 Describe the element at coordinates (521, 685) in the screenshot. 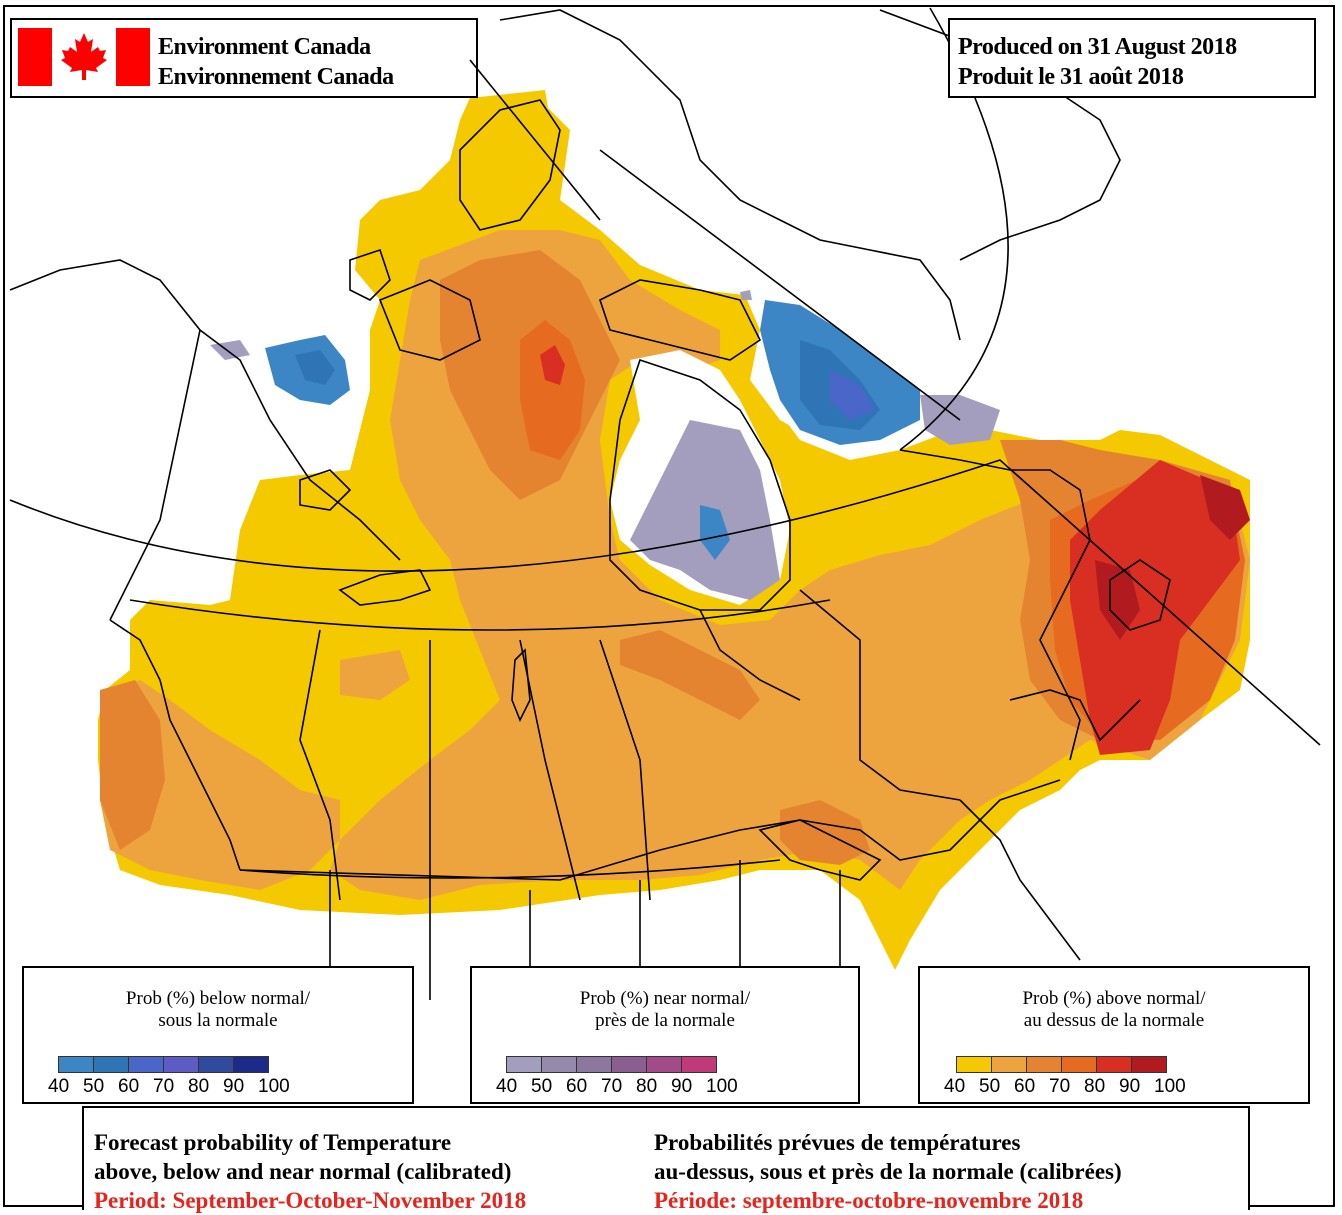

I see `lake-winnipeg` at that location.